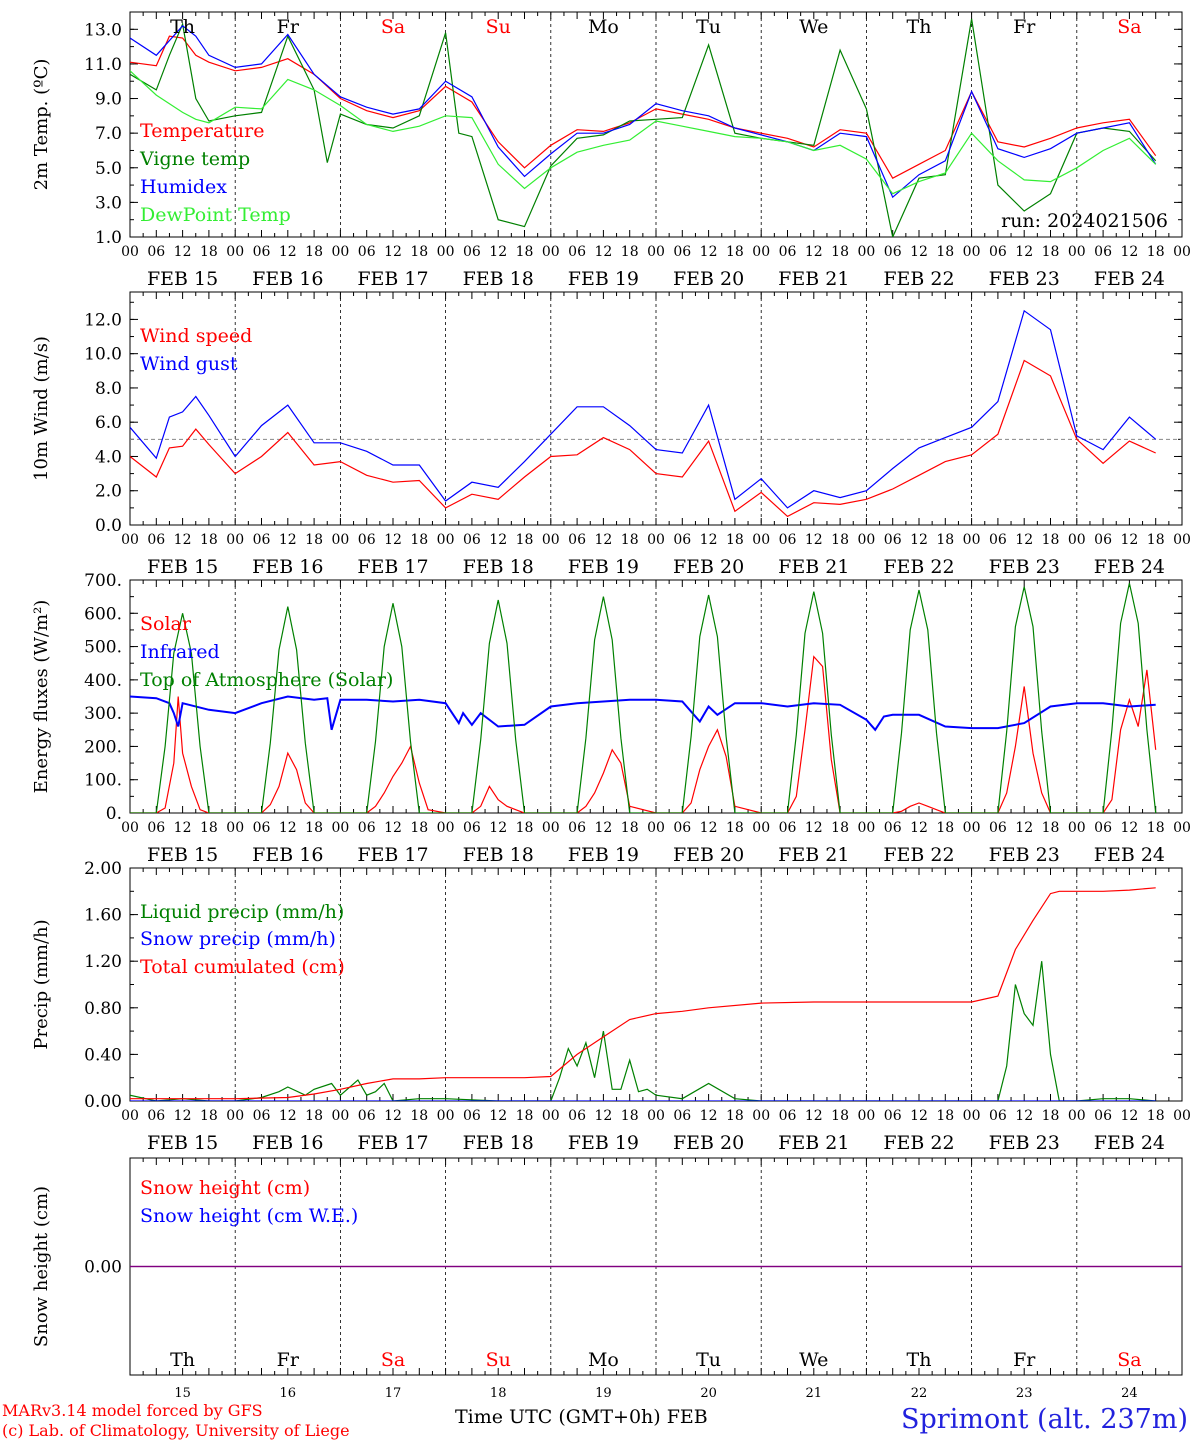  What do you see at coordinates (108, 492) in the screenshot?
I see `y-tick-label: 2.0` at bounding box center [108, 492].